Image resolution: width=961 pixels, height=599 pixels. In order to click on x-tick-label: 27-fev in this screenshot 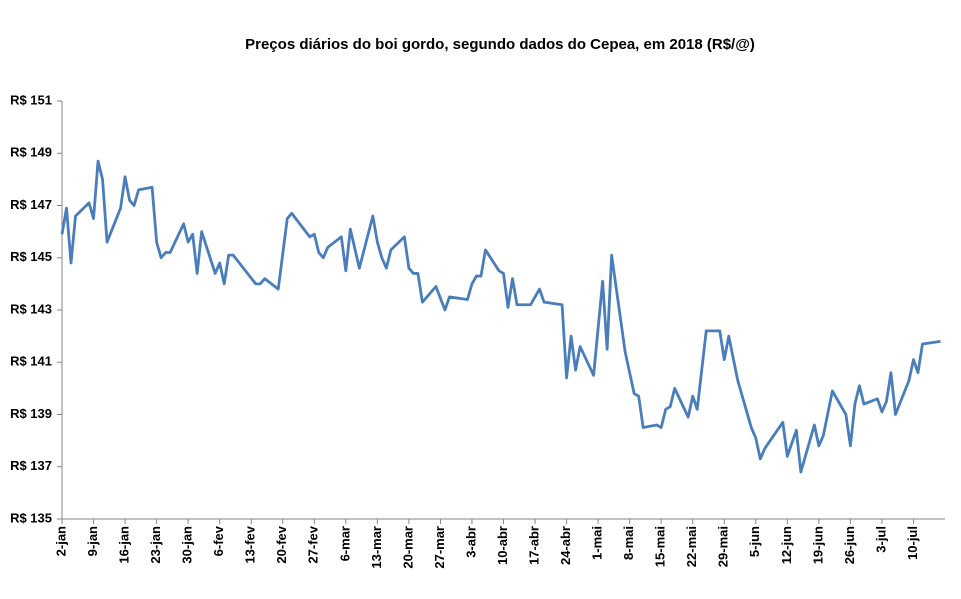, I will do `click(313, 544)`.